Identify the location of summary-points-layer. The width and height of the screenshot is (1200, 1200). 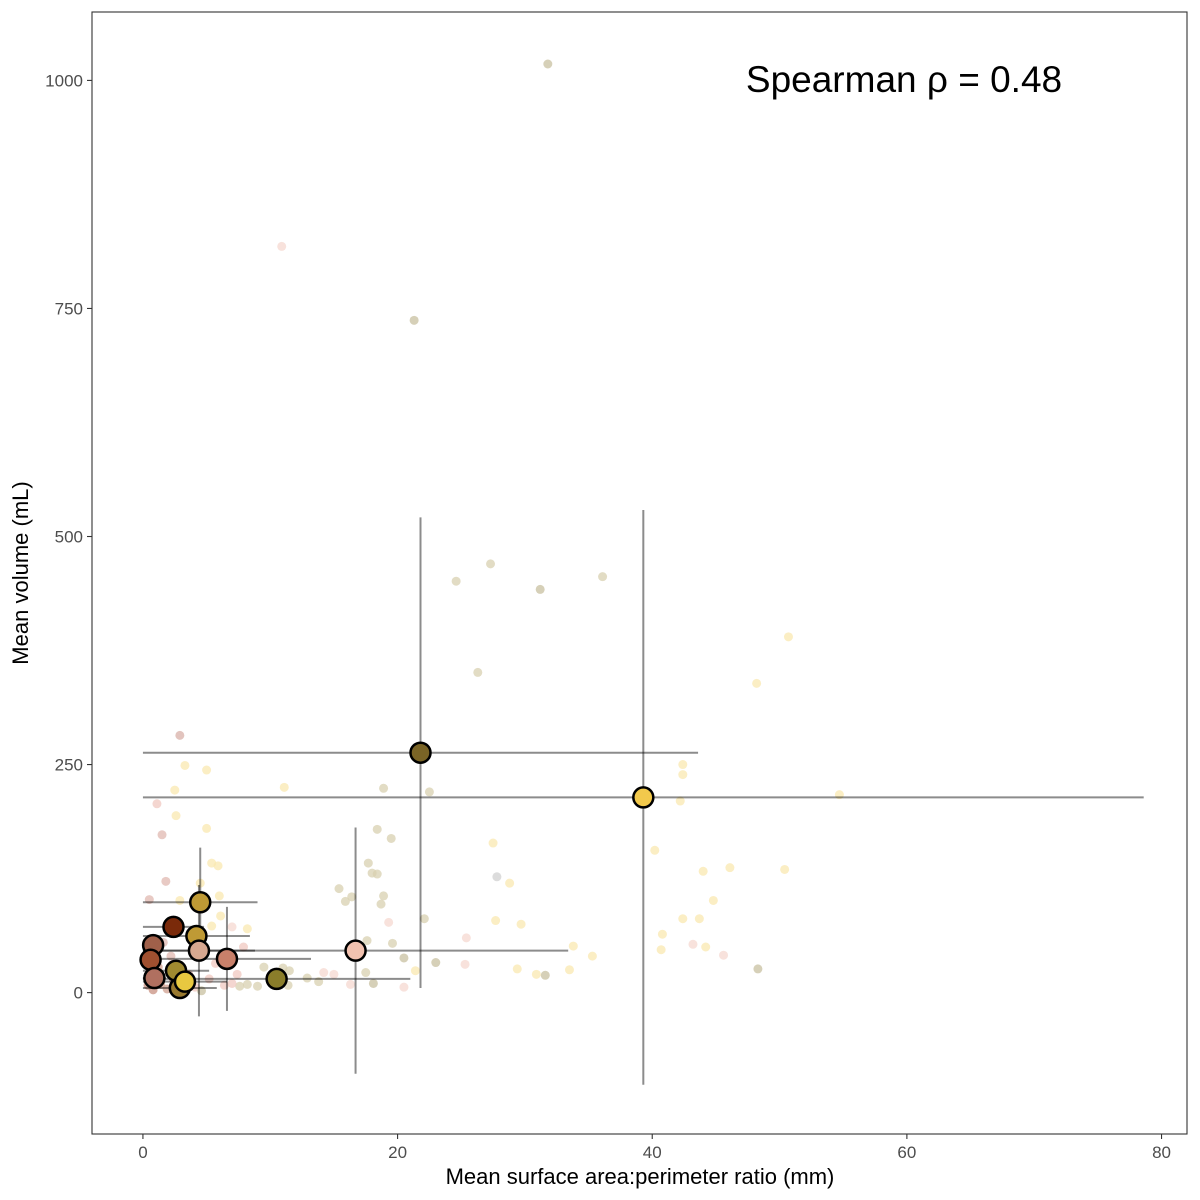
(397, 870).